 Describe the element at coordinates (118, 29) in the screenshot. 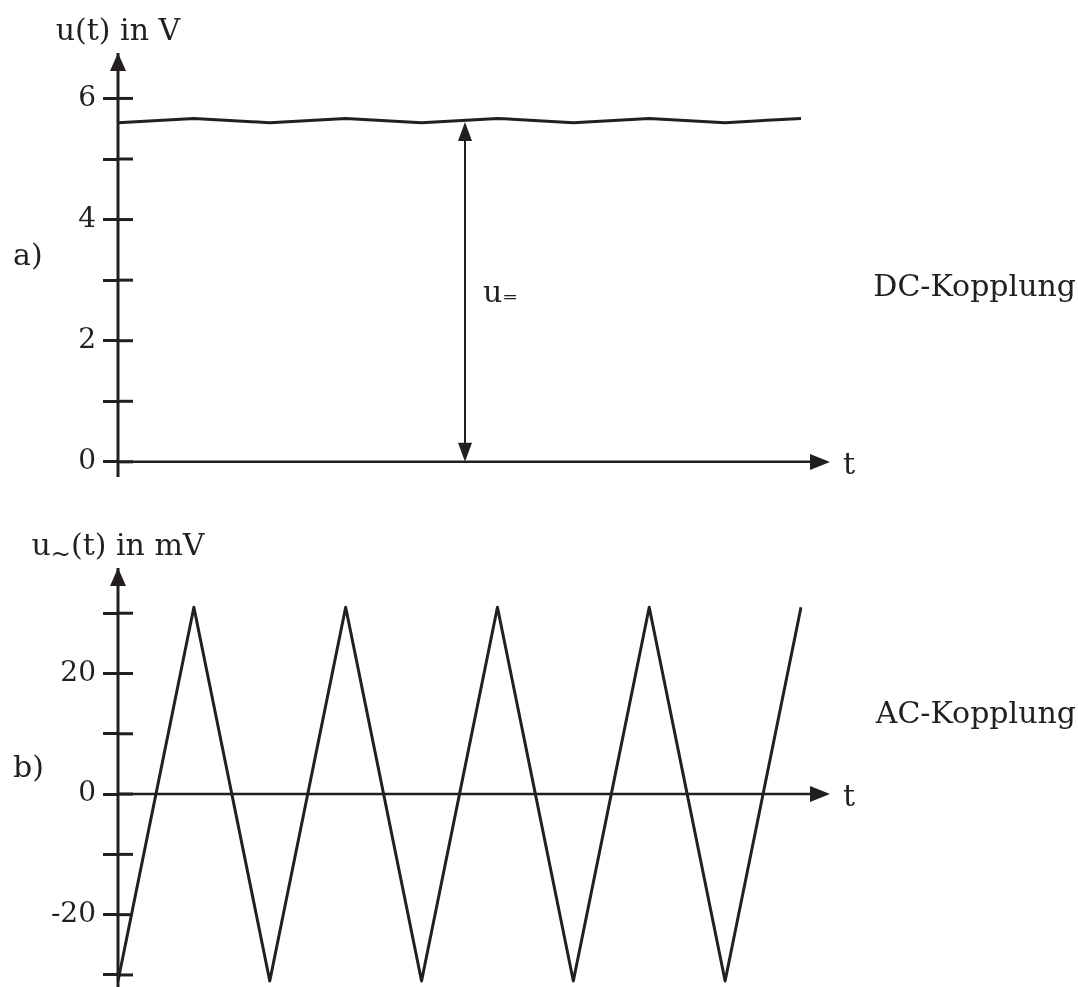

I see `y-axis-title: u(t) in V` at that location.